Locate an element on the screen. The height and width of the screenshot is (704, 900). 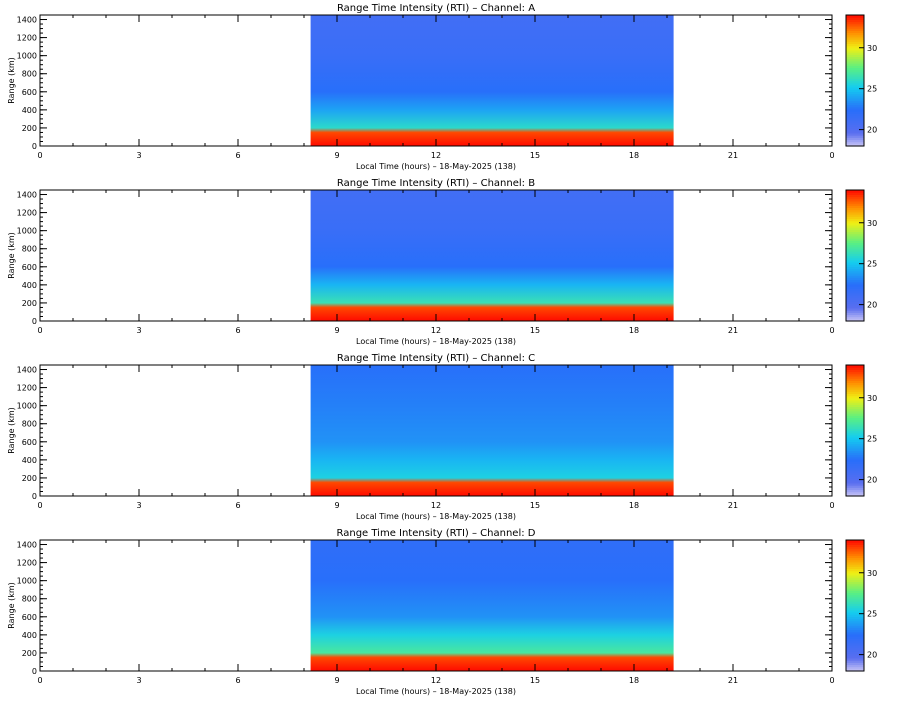
y-tick-label: 1400 is located at coordinates (27, 545).